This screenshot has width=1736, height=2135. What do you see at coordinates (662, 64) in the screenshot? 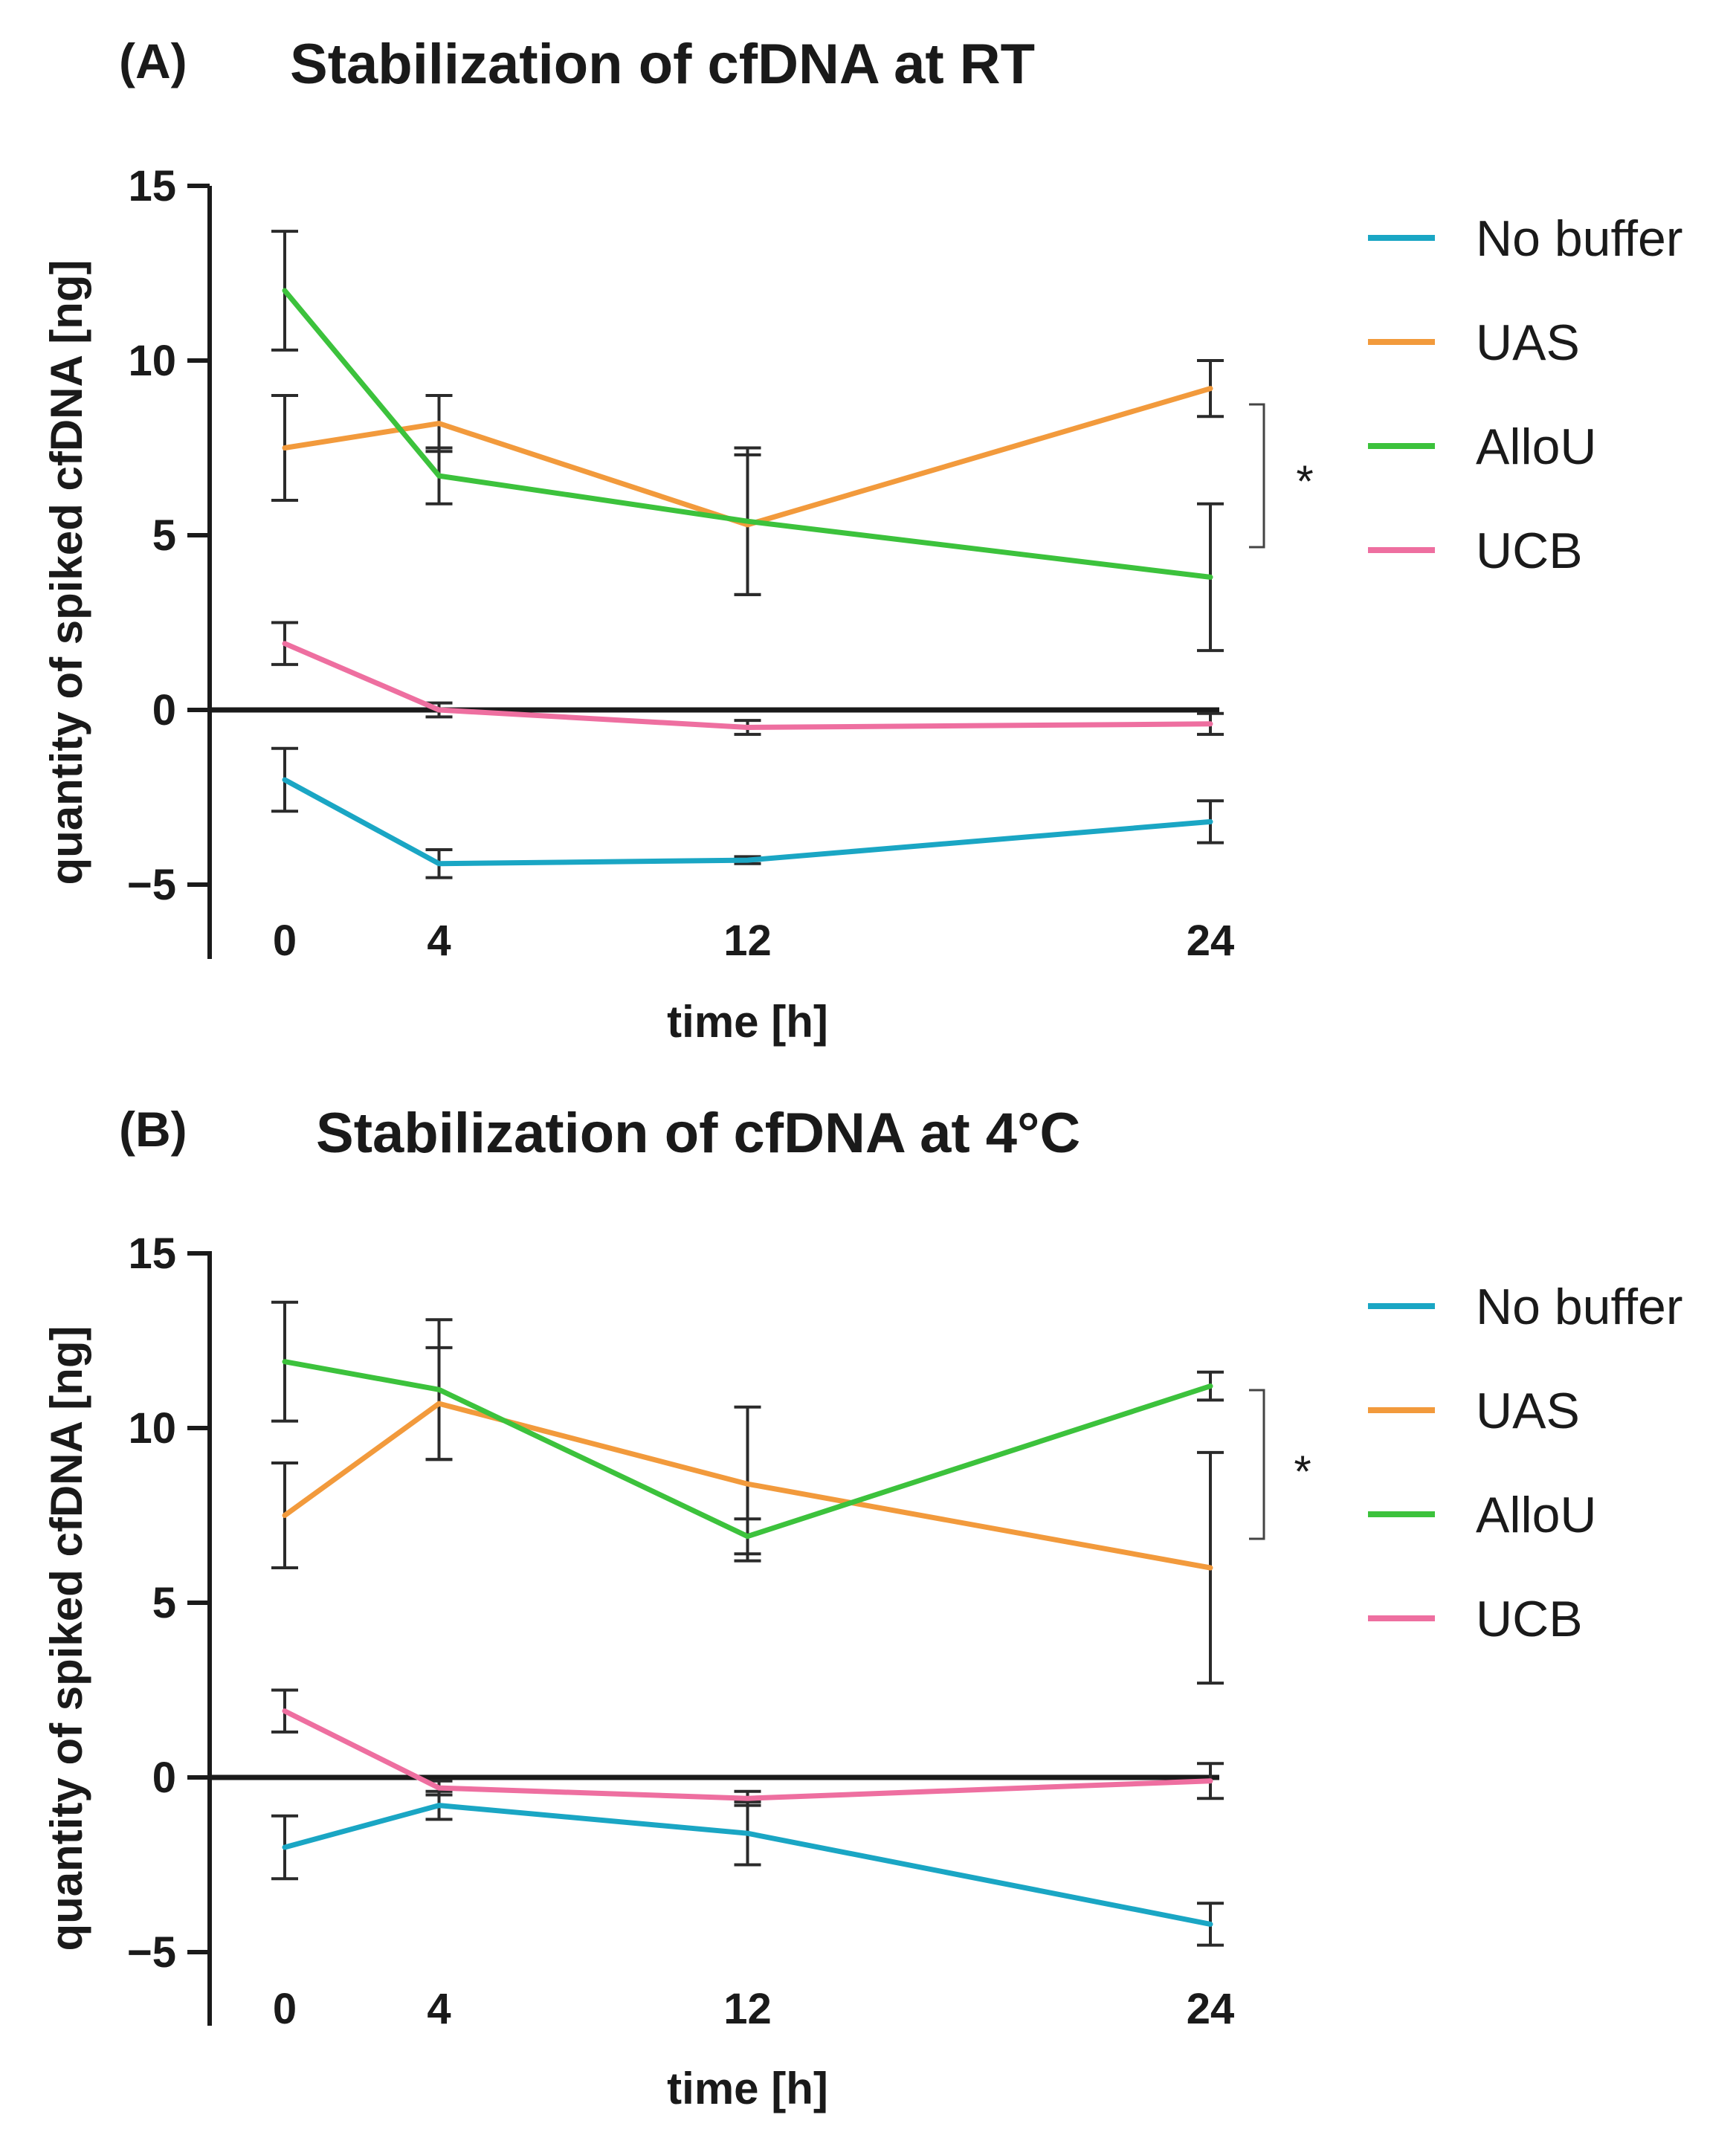
I see `chart-title: Stabilization of cfDNA at RT` at bounding box center [662, 64].